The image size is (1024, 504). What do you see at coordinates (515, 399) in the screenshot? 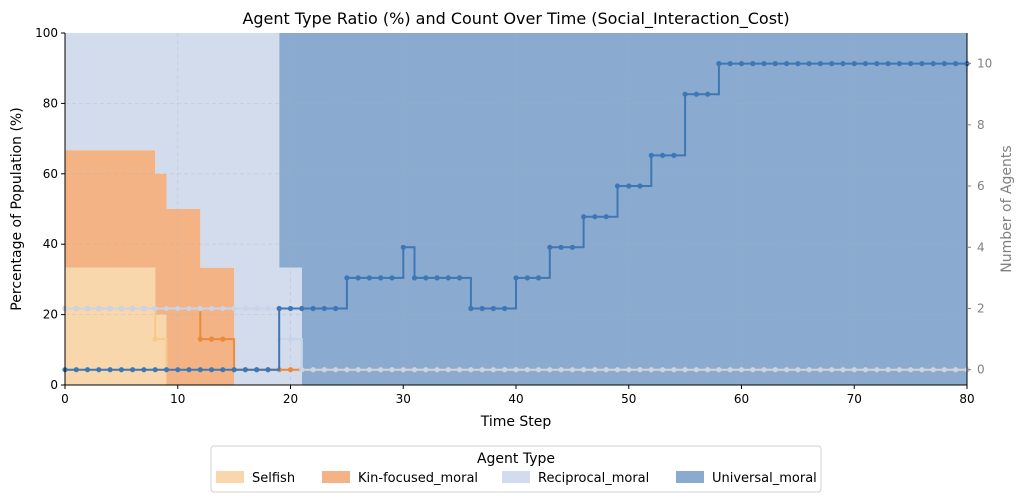
I see `x-tick-label: 40` at bounding box center [515, 399].